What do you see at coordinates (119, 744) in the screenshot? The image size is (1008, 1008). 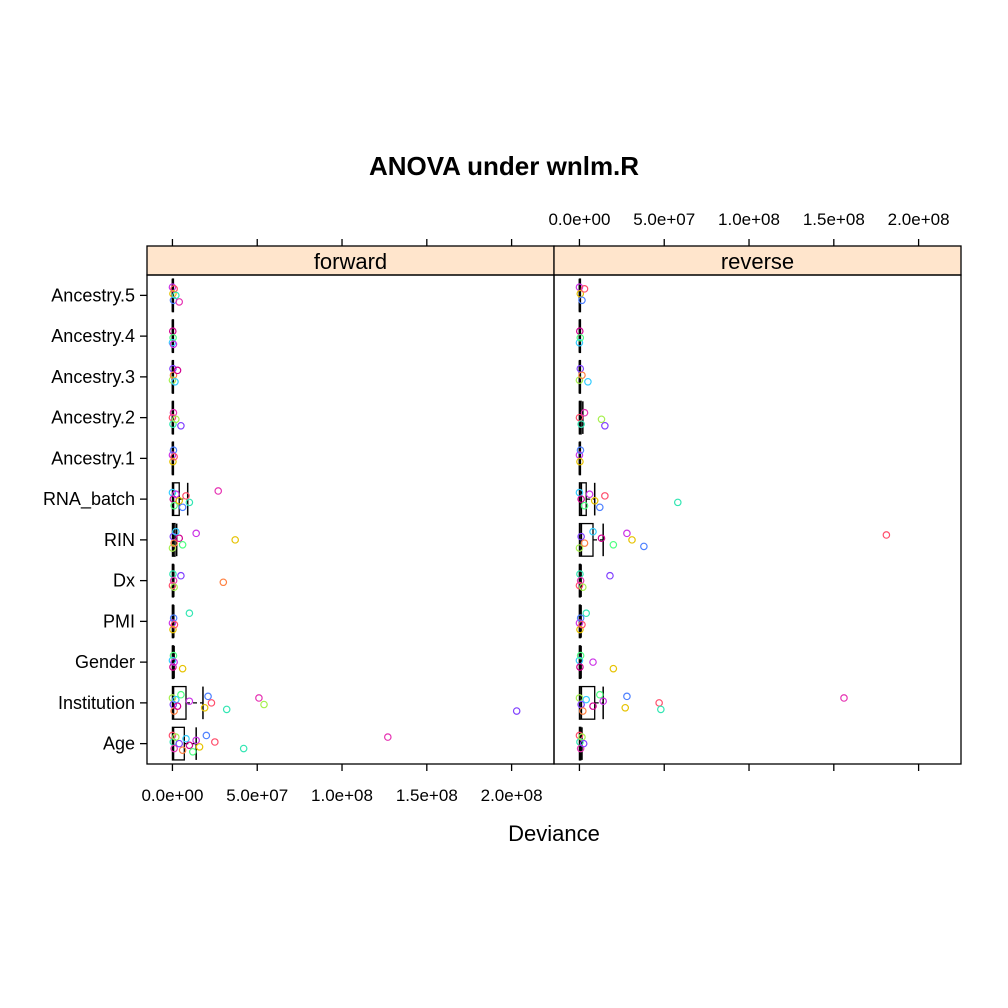 I see `y-tick-label-Age: Age` at bounding box center [119, 744].